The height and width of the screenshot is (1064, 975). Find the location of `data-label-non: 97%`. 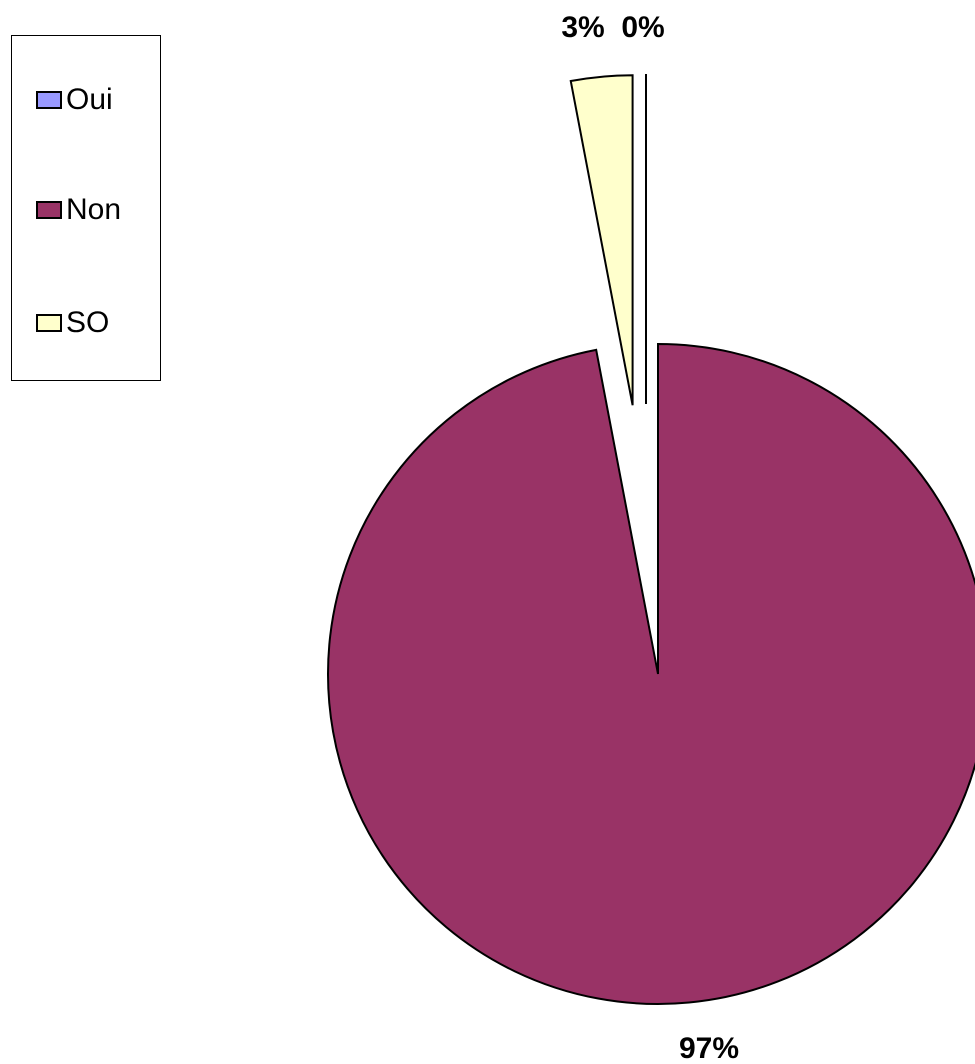

data-label-non: 97% is located at coordinates (709, 1048).